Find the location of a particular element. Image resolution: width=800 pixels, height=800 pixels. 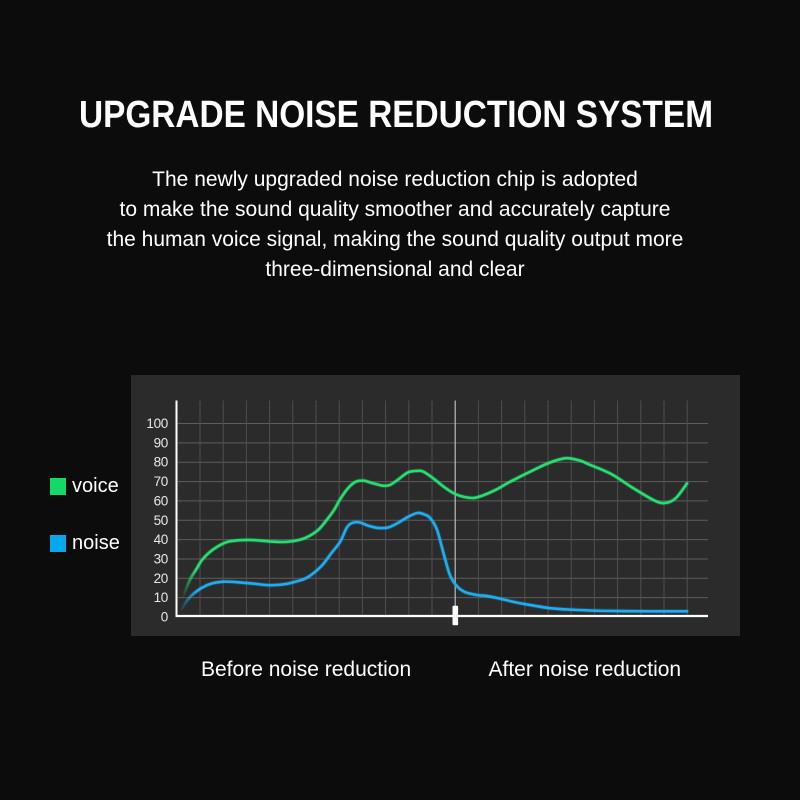

svg-text: 70 is located at coordinates (161, 481).